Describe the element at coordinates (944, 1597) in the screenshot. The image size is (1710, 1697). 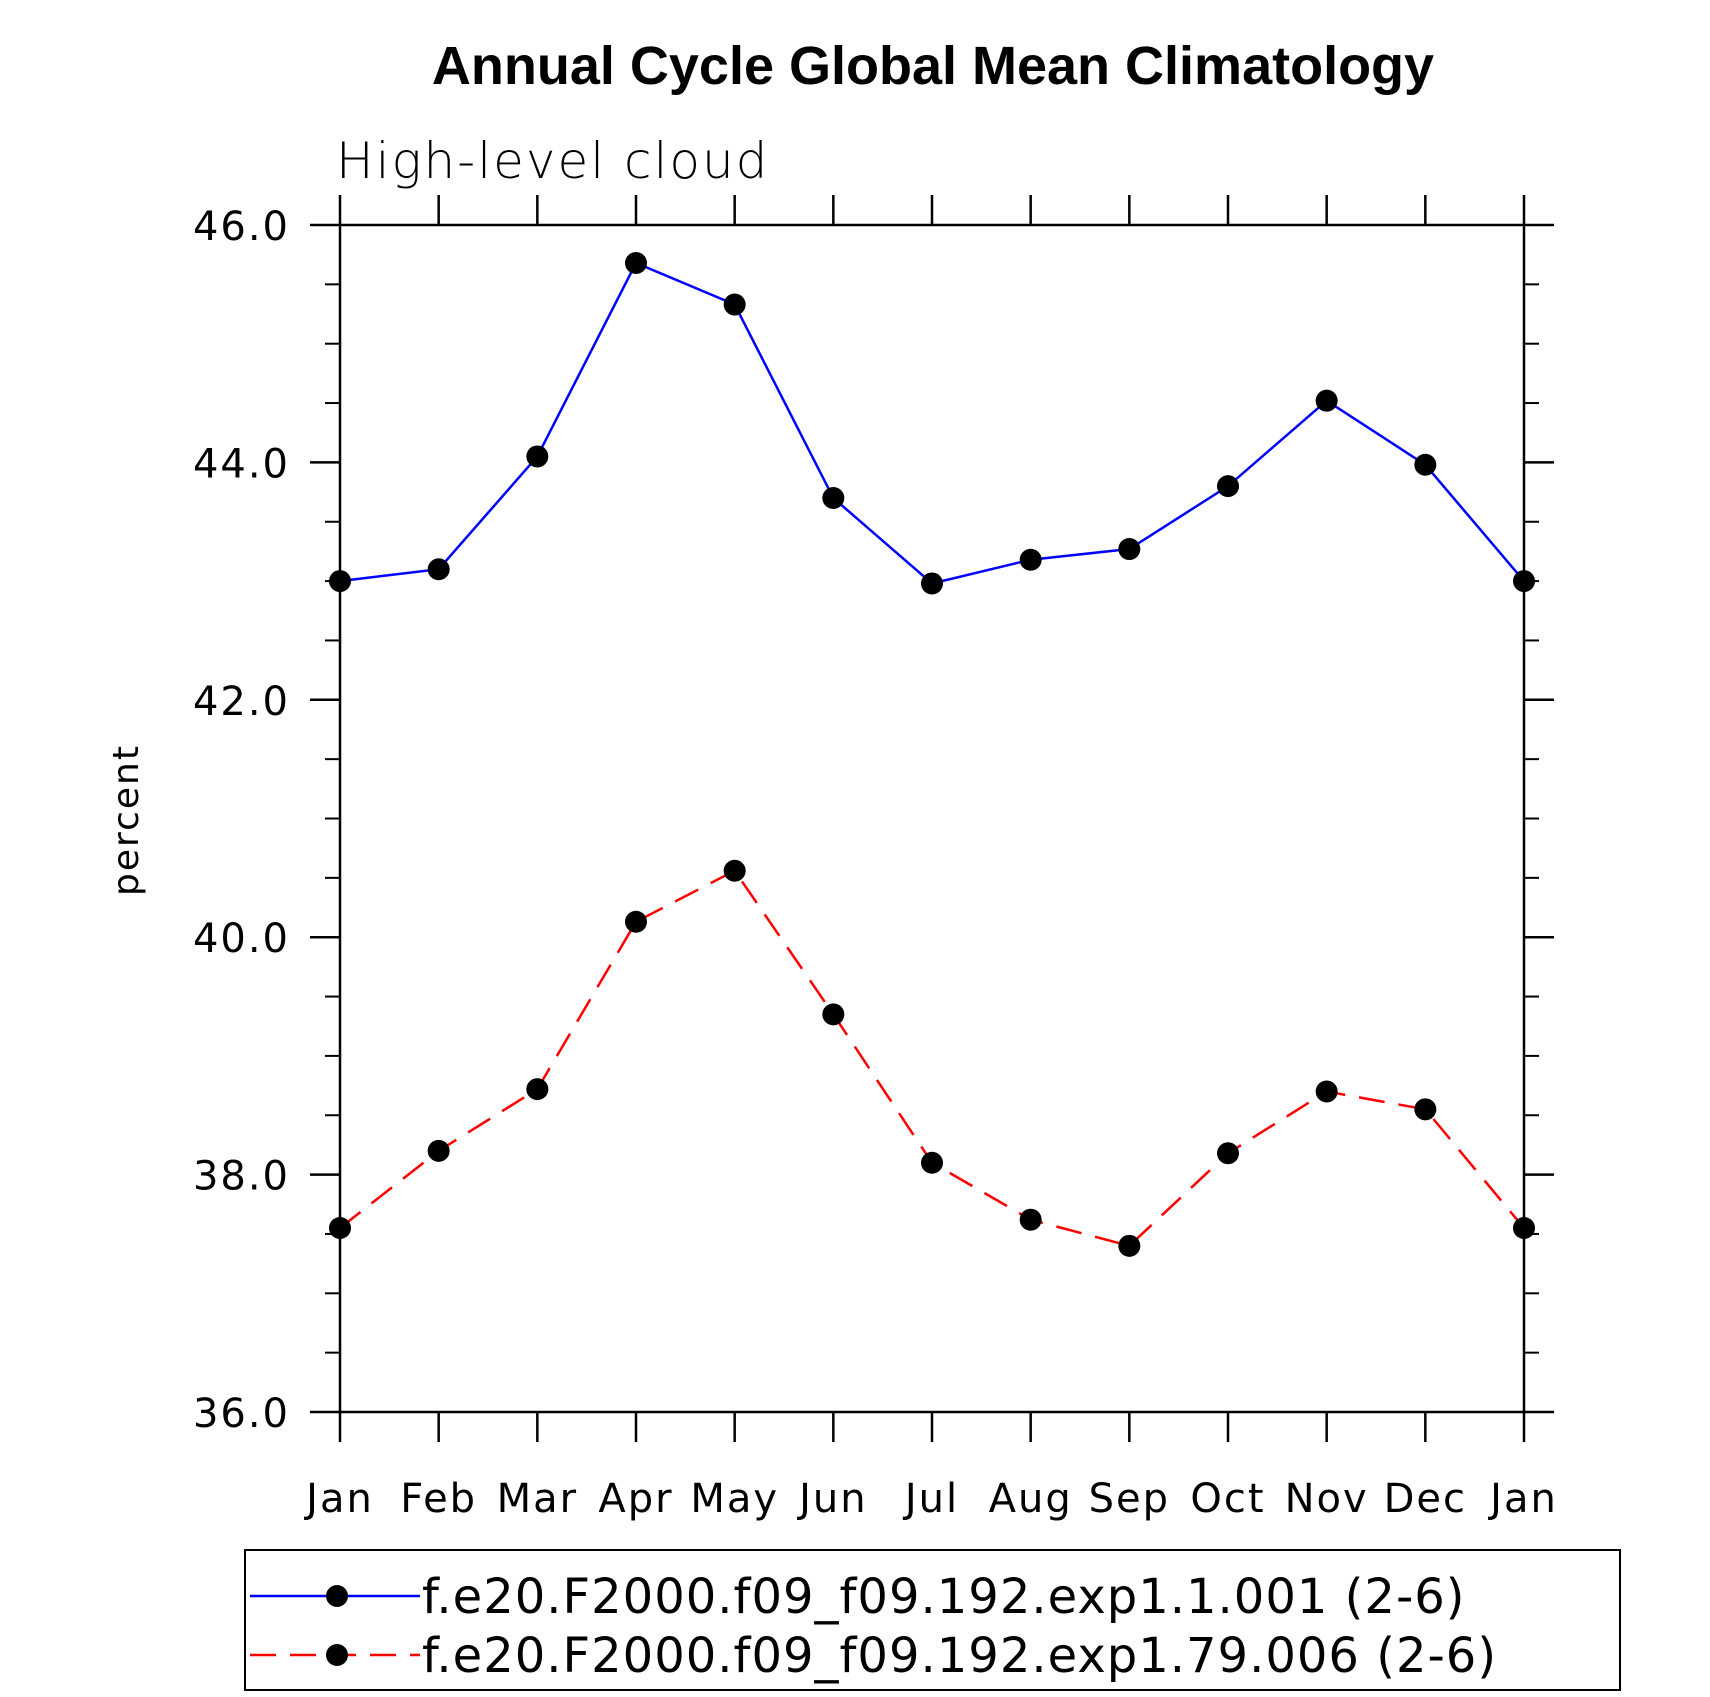
I see `legend-label-1: f.e20.F2000.f09_f09.192.exp1.1.001 (2-6)` at that location.